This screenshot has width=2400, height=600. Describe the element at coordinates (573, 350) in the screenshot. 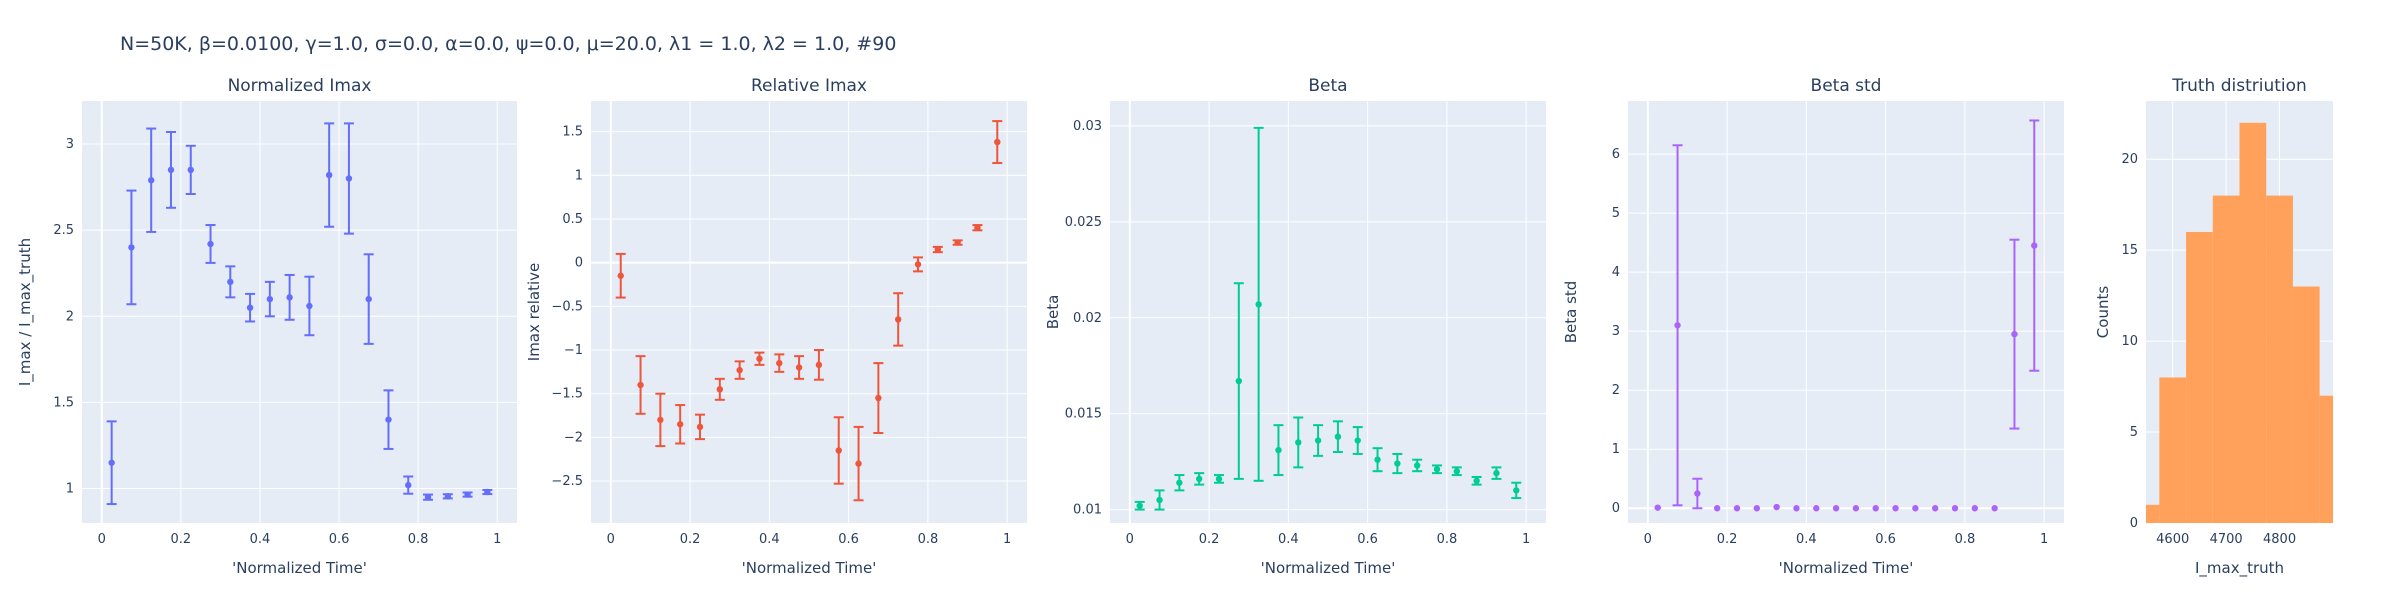

I see `y-tick-label: −1` at that location.